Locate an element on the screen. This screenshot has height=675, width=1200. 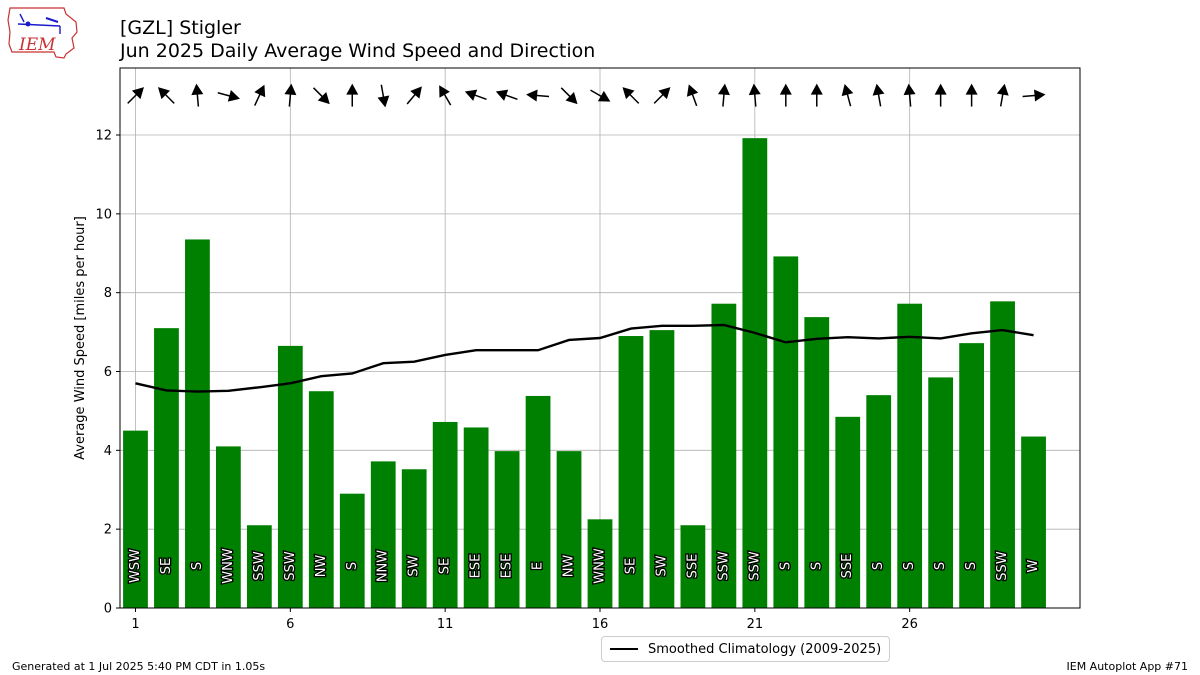
legend-label: Smoothed Climatology (2009-2025) is located at coordinates (765, 649).